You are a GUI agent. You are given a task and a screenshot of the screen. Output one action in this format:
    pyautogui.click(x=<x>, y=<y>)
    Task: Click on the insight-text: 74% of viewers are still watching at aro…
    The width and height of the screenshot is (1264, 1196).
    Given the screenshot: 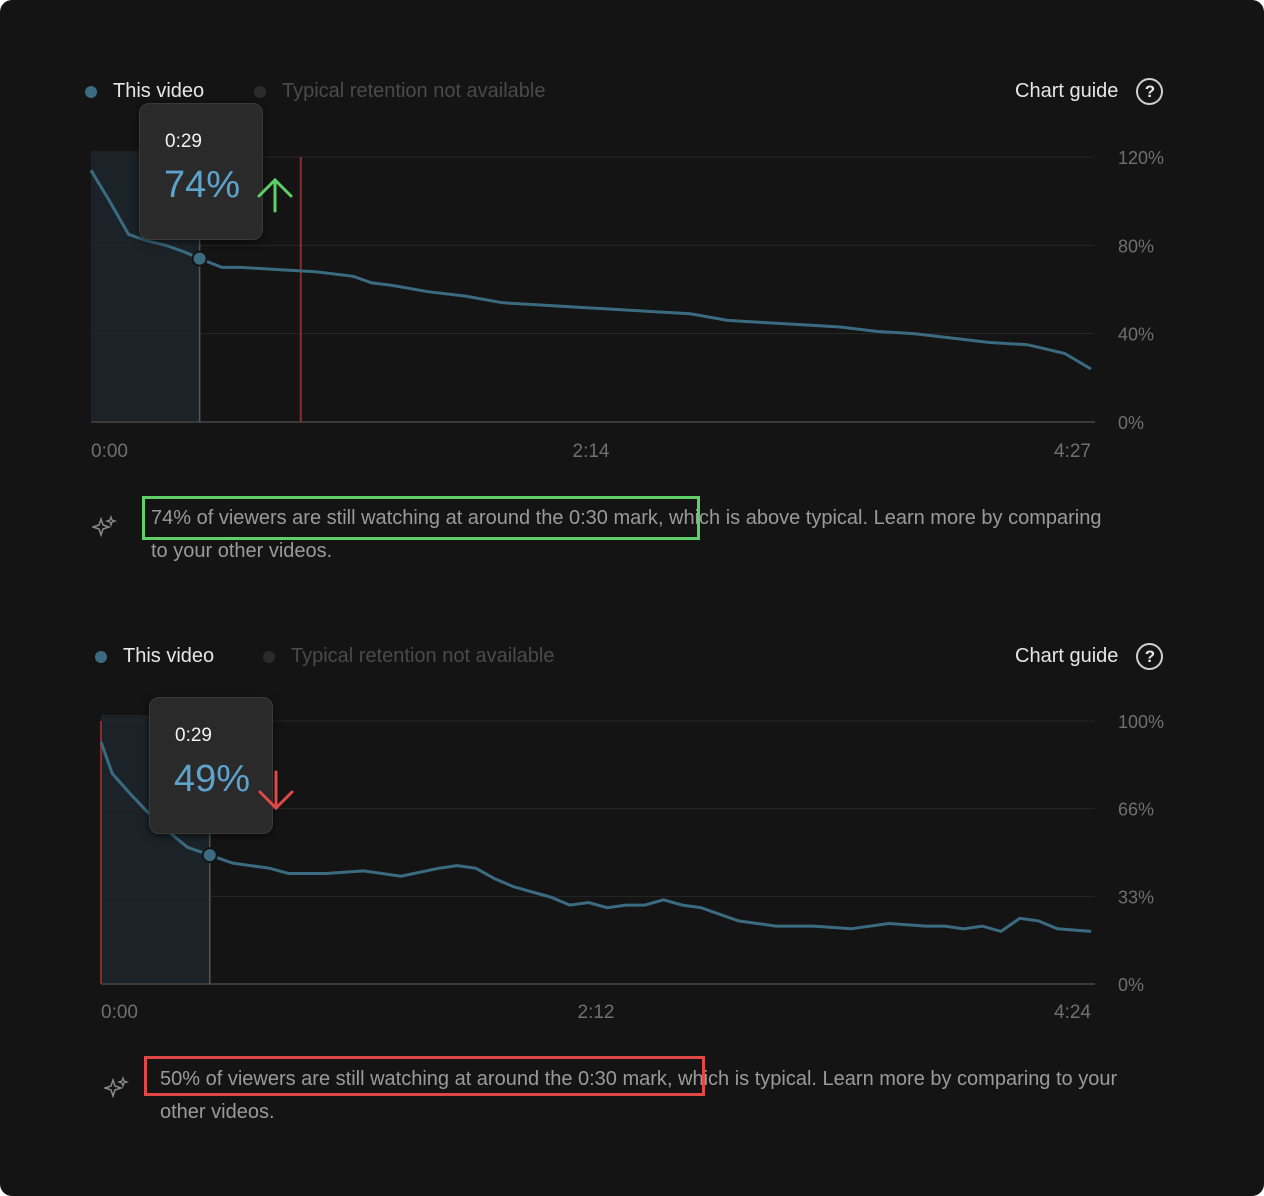 What is the action you would take?
    pyautogui.click(x=631, y=535)
    